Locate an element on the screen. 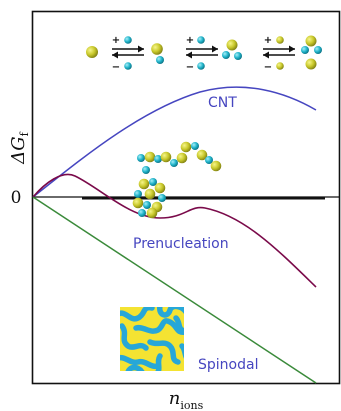 This screenshot has width=341, height=411. zero-tick-label: 0 is located at coordinates (16, 198).